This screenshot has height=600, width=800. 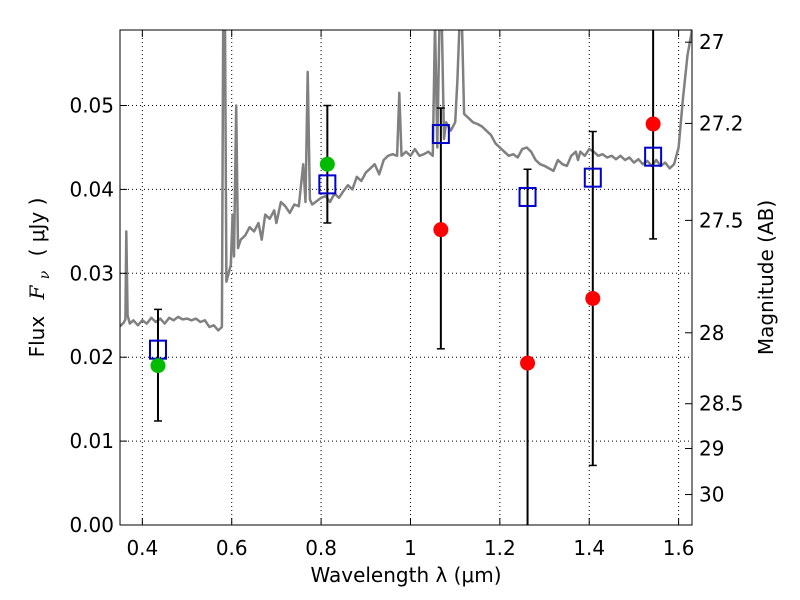 I want to click on x-tick-label: 0.8, so click(x=321, y=548).